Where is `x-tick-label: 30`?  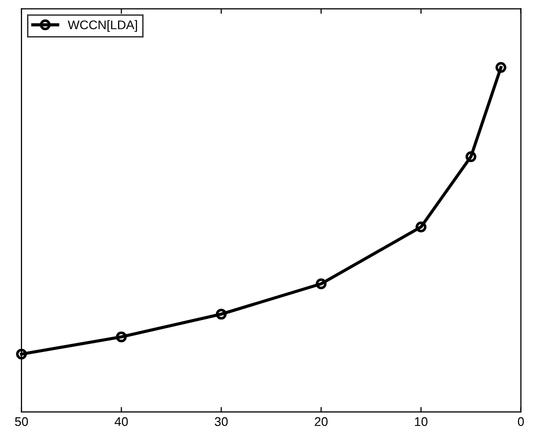
x-tick-label: 30 is located at coordinates (221, 421).